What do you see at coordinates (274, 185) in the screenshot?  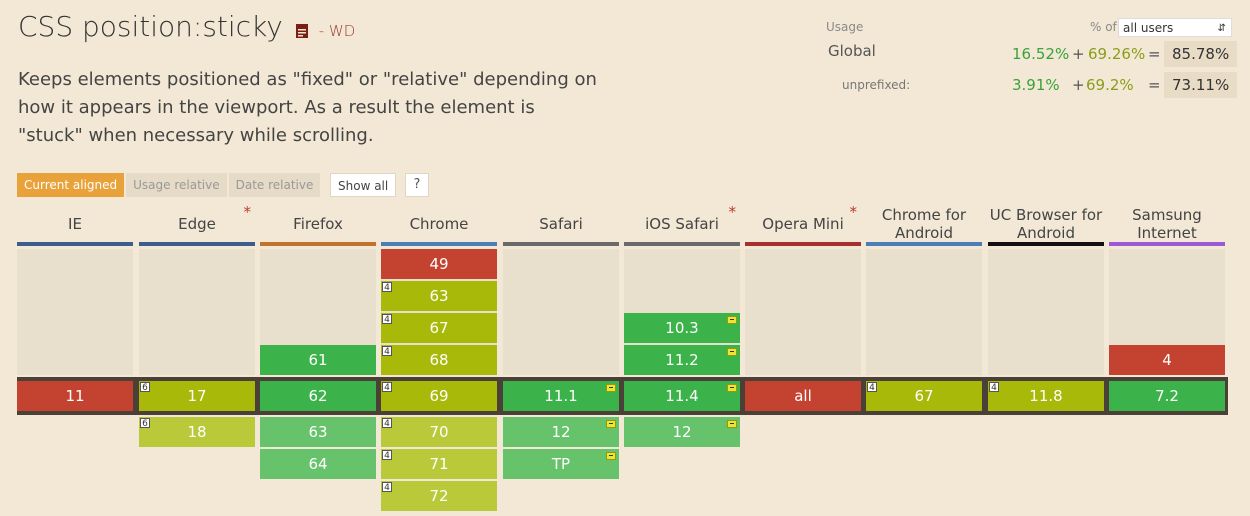 I see `tab-date-relative: Date relative` at bounding box center [274, 185].